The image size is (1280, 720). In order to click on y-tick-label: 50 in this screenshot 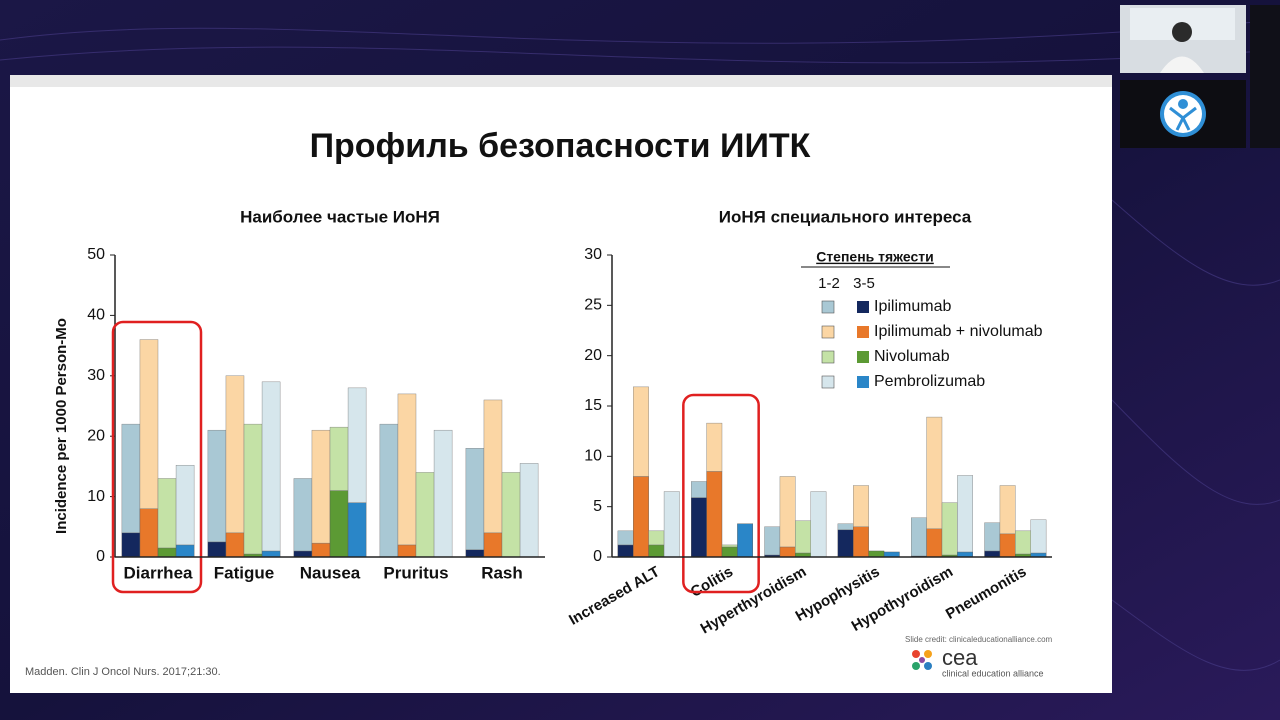, I will do `click(96, 254)`.